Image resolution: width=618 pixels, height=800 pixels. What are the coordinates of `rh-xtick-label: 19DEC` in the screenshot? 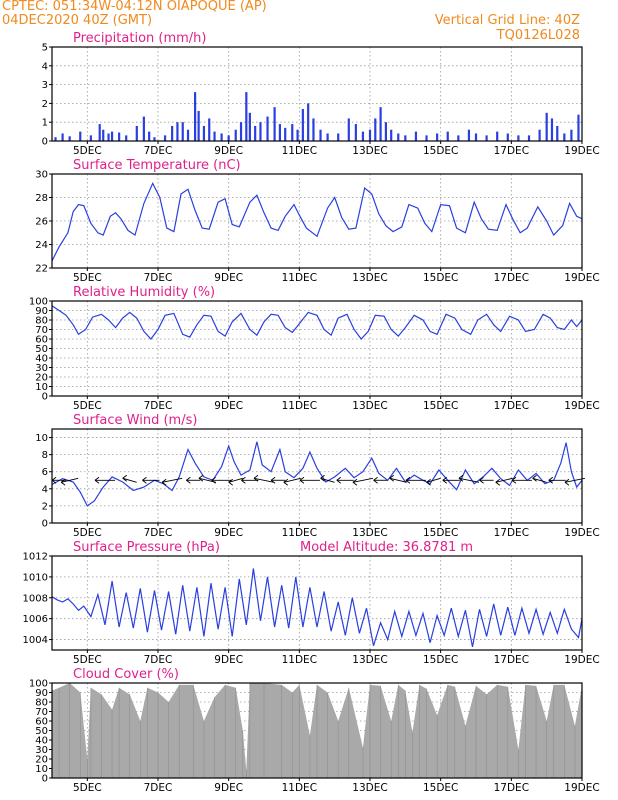 It's located at (581, 406).